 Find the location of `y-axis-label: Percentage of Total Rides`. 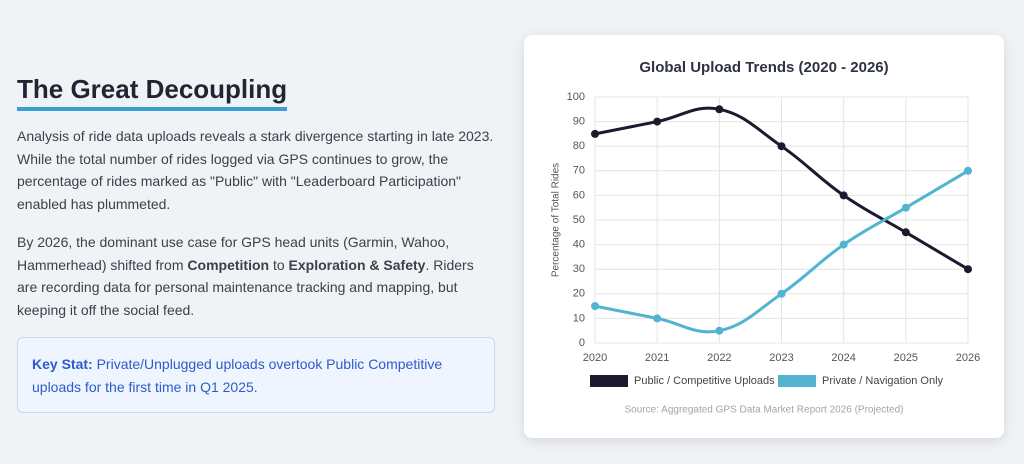

y-axis-label: Percentage of Total Rides is located at coordinates (556, 220).